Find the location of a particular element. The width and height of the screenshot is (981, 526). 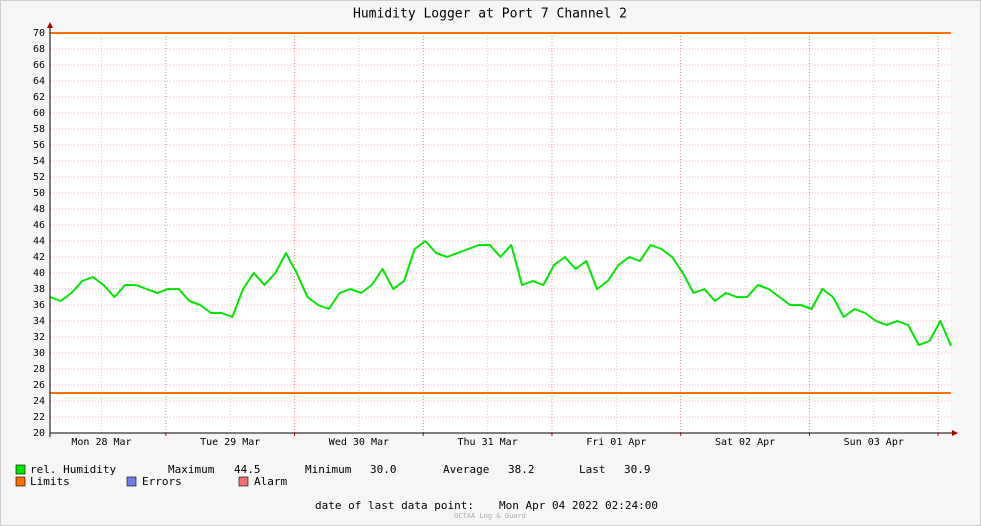

y-tick-label: 30 is located at coordinates (39, 353).